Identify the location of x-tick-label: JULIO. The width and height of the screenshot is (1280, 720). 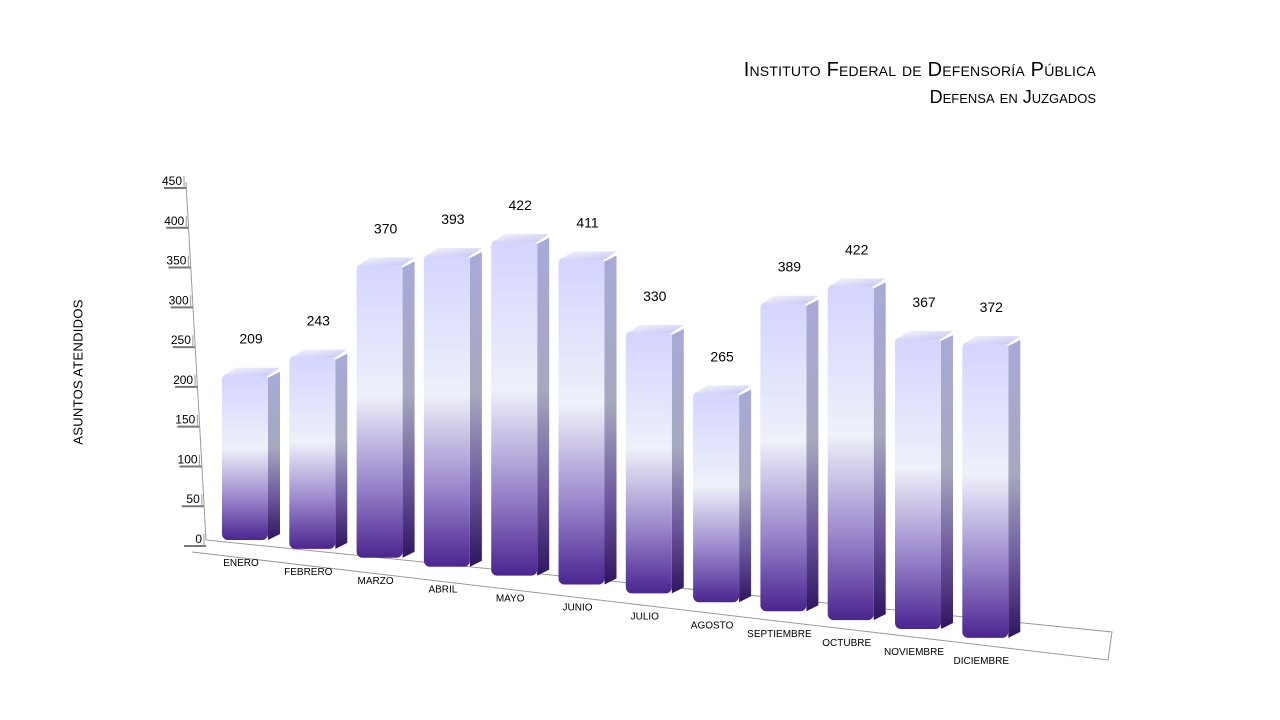
(645, 616).